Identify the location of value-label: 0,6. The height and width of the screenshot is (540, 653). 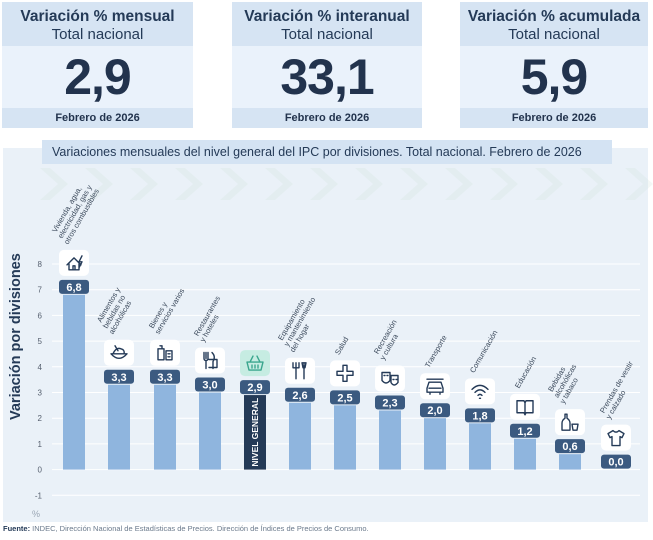
(569, 447).